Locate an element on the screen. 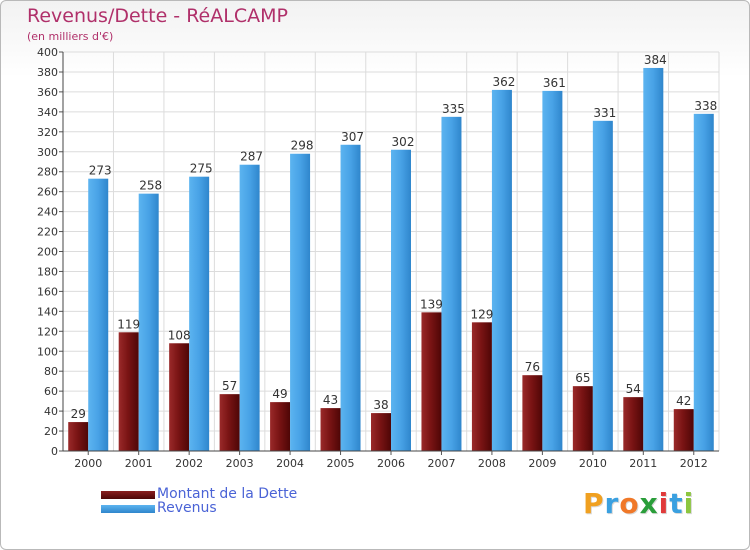 This screenshot has height=550, width=750. ytick-label-40: 40 is located at coordinates (51, 411).